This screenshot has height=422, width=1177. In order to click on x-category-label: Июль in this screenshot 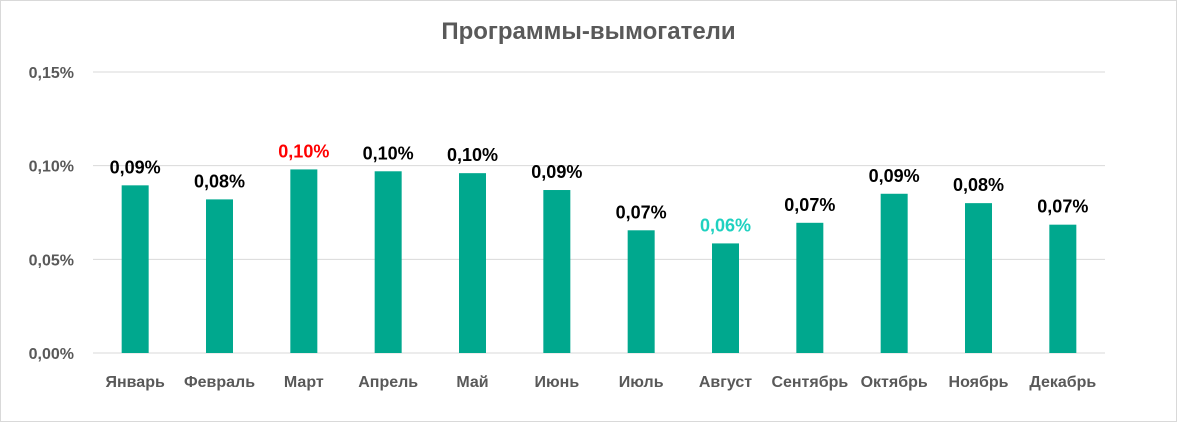, I will do `click(641, 382)`.